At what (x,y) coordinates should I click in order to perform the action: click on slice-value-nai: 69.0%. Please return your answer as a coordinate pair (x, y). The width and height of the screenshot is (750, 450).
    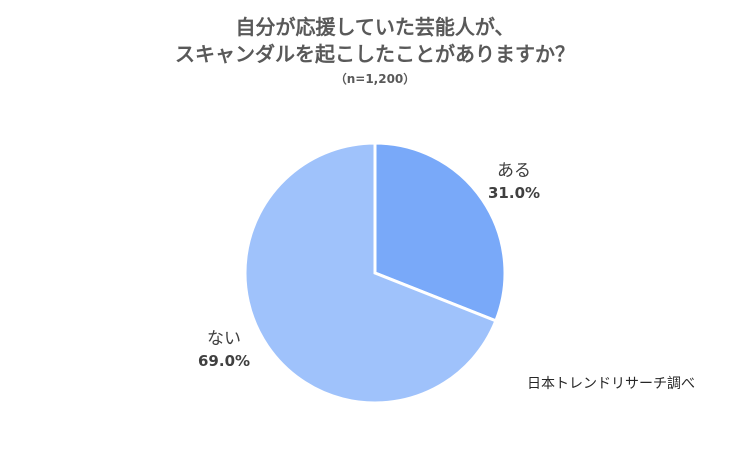
    Looking at the image, I should click on (224, 361).